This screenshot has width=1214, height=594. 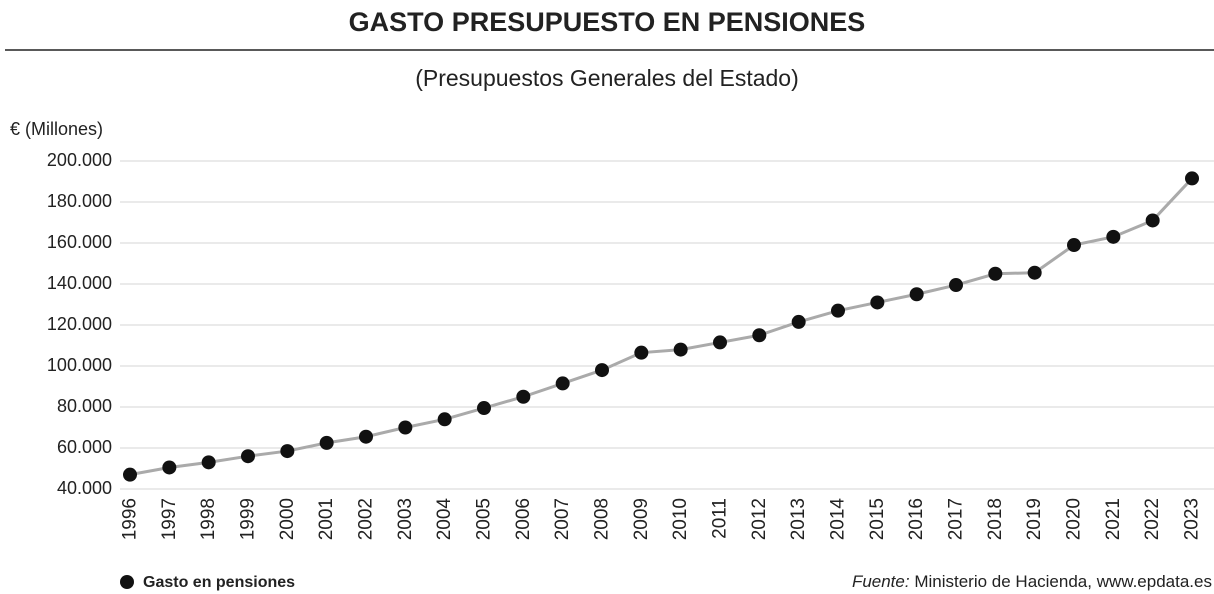 I want to click on legend-label: Gasto en pensiones, so click(x=219, y=582).